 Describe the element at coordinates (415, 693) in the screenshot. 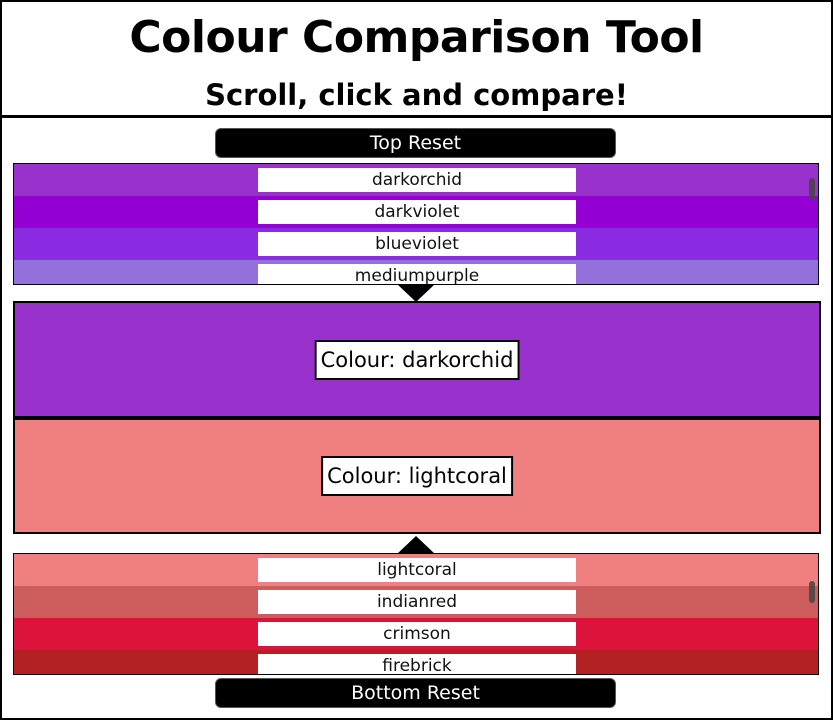

I see `bottom-reset-button: Bottom Reset` at that location.